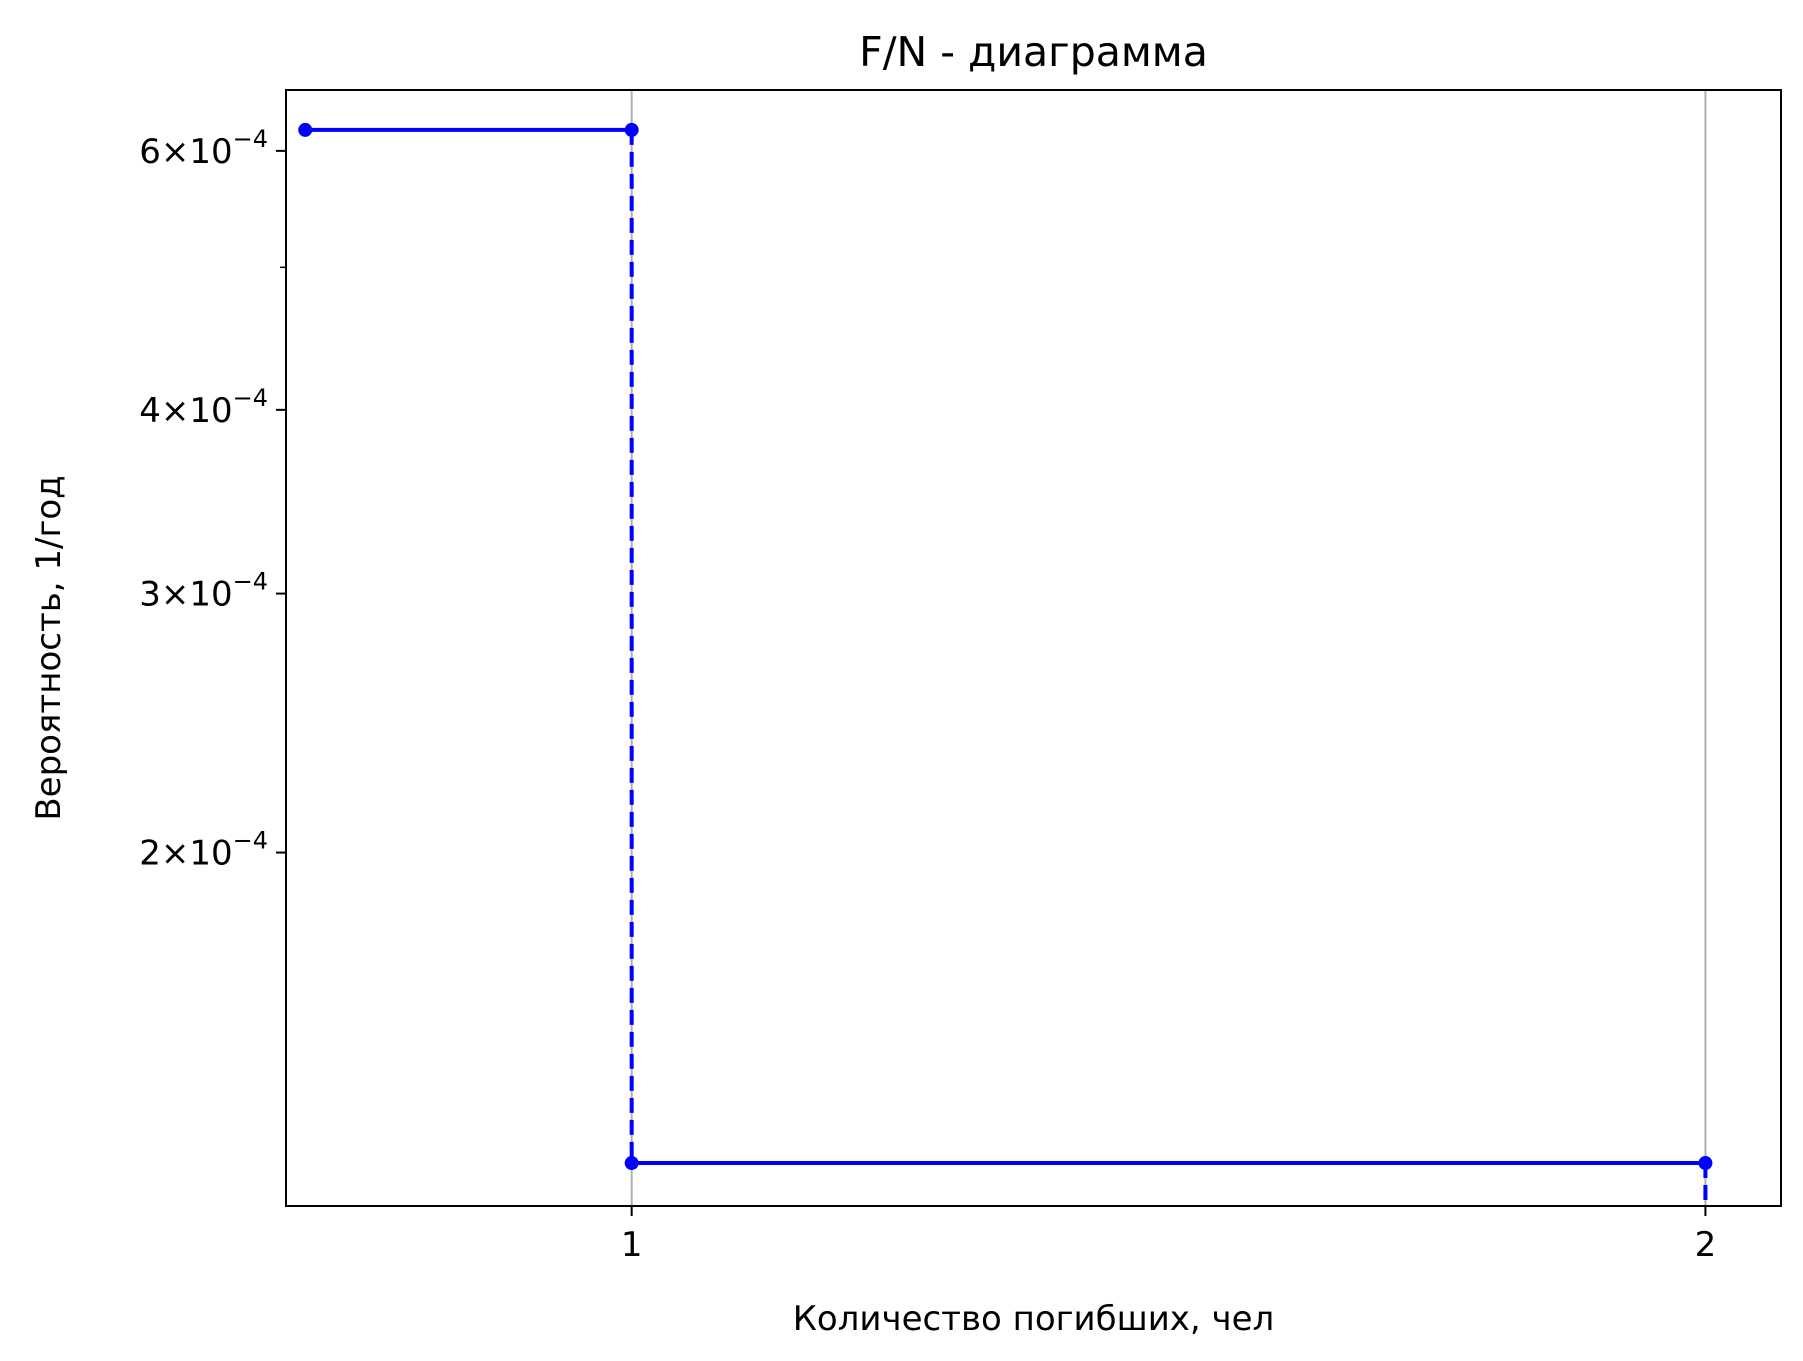  I want to click on y-axis-label: Вероятность, 1/год, so click(49, 647).